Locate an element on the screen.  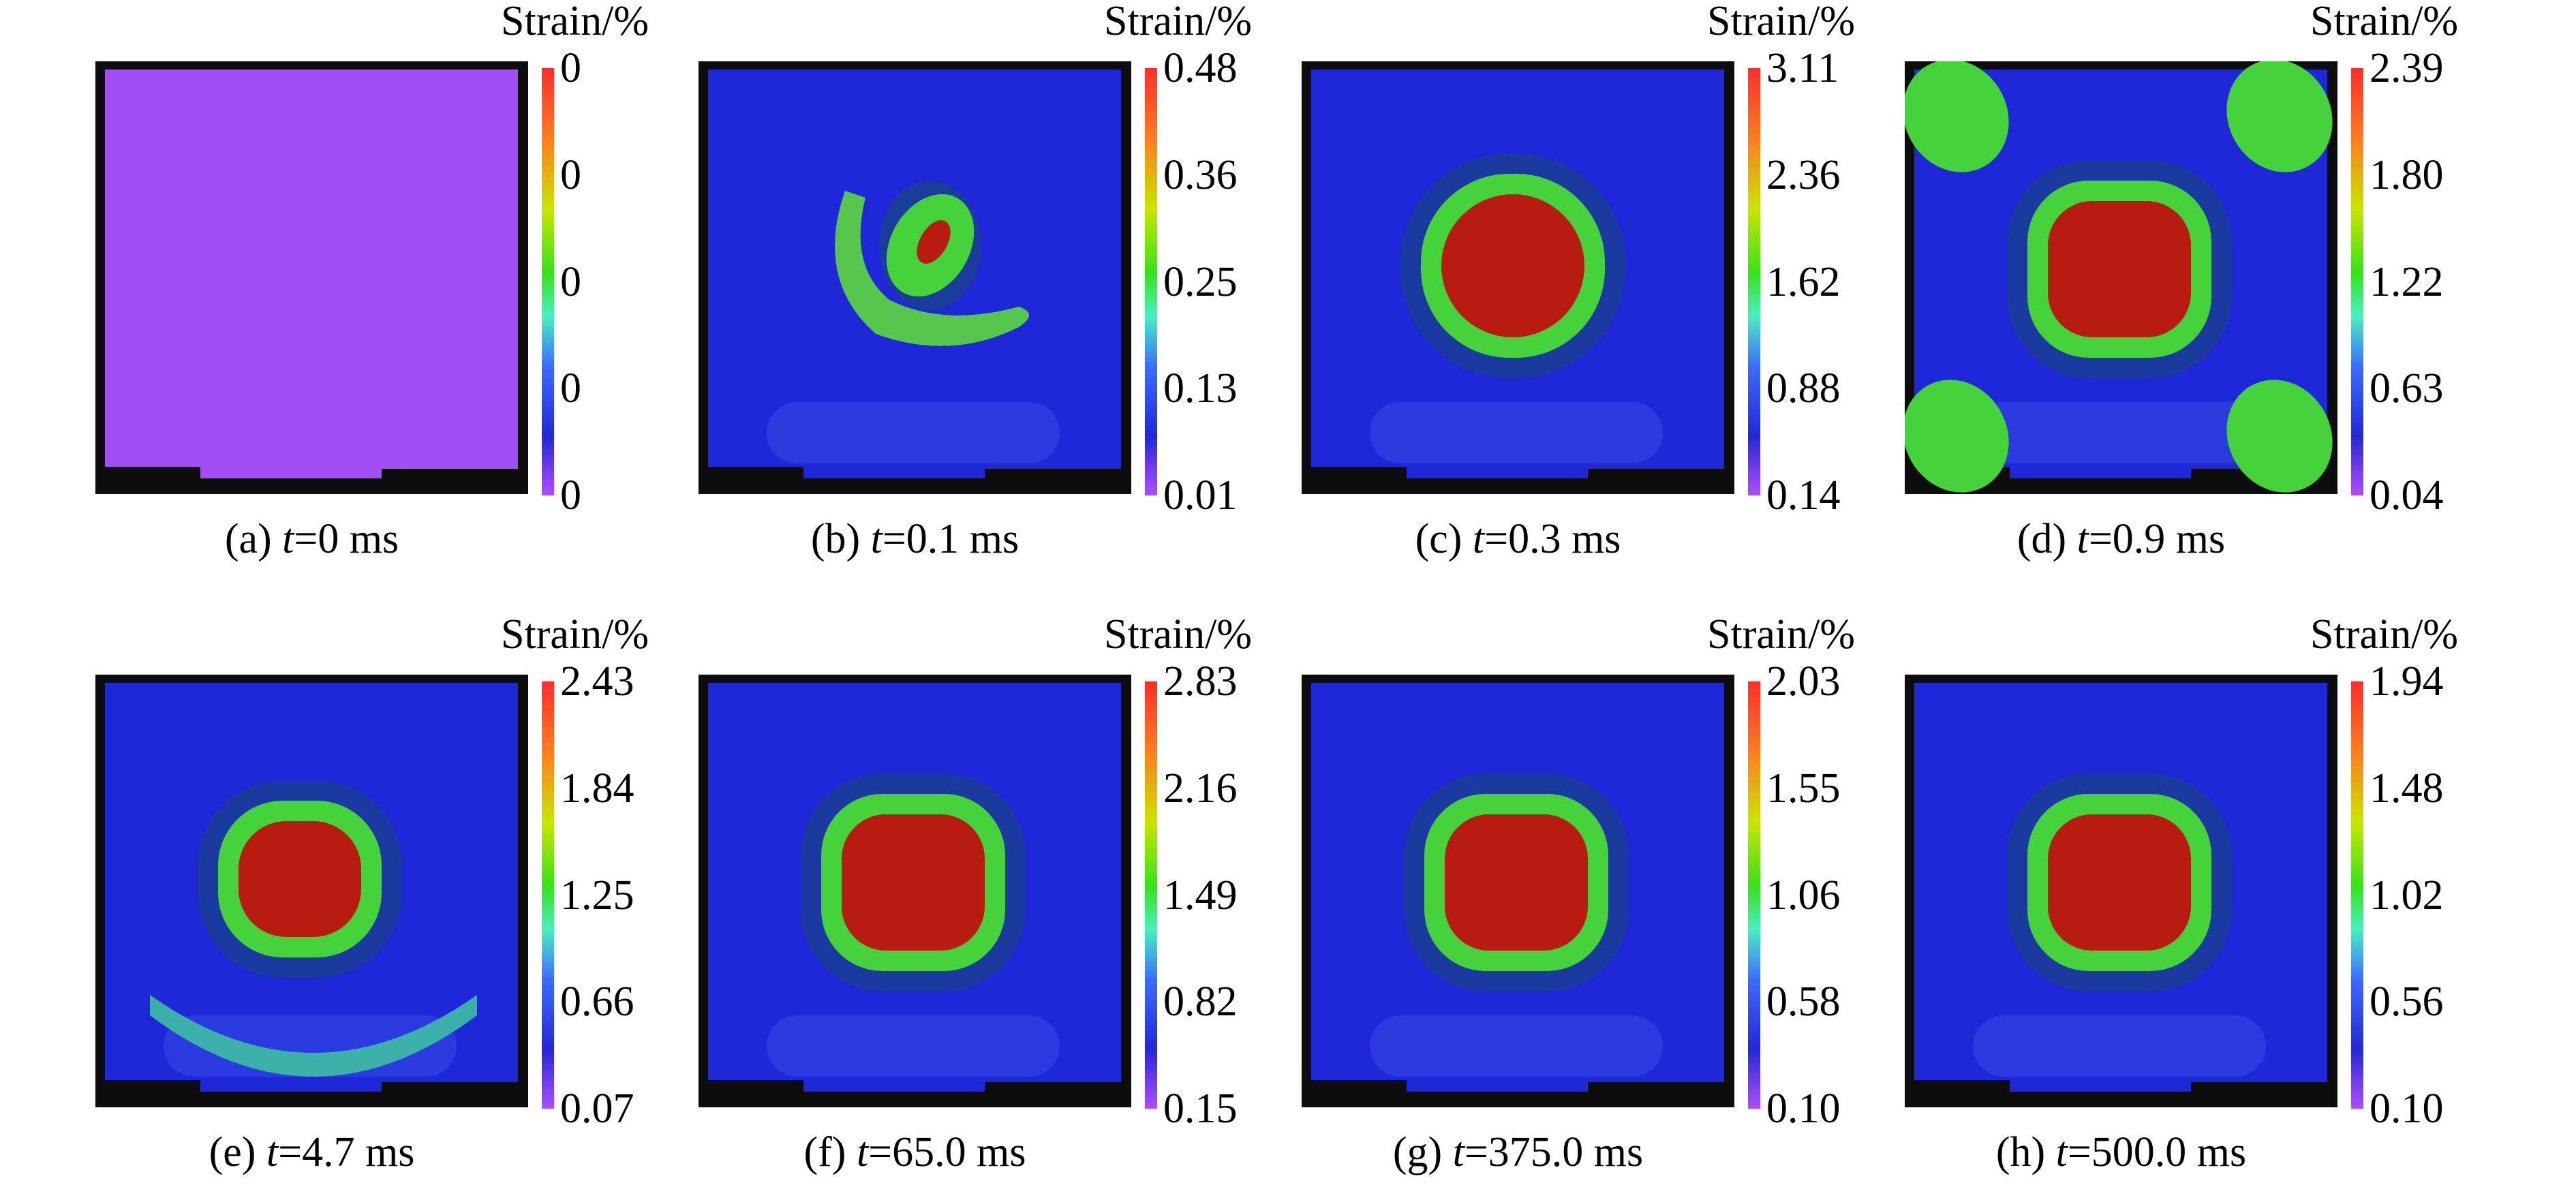
colorbar-tick: 2.39 is located at coordinates (2407, 68).